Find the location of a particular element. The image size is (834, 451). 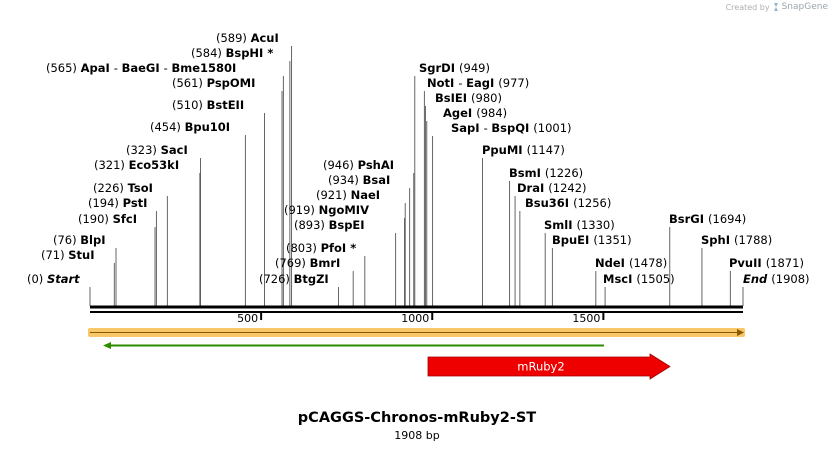

site-label-eco53ki: (321) Eco53kI is located at coordinates (136, 165).